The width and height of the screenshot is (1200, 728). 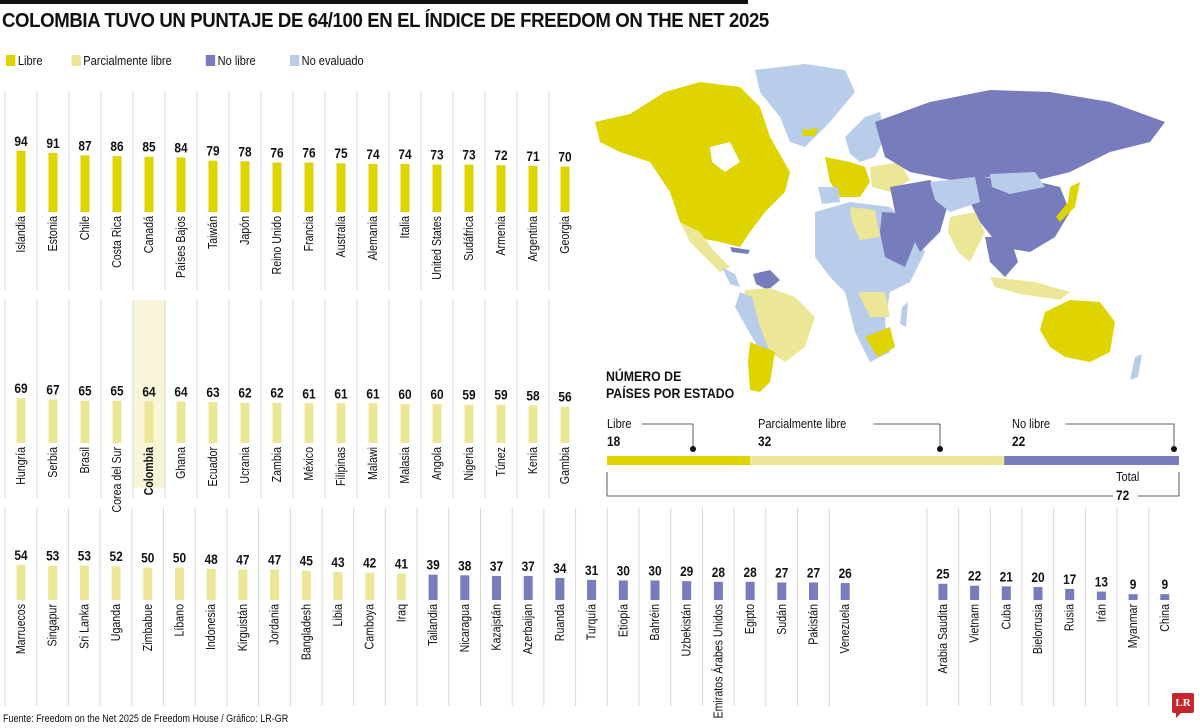 What do you see at coordinates (1001, 257) in the screenshot?
I see `map-se-asia` at bounding box center [1001, 257].